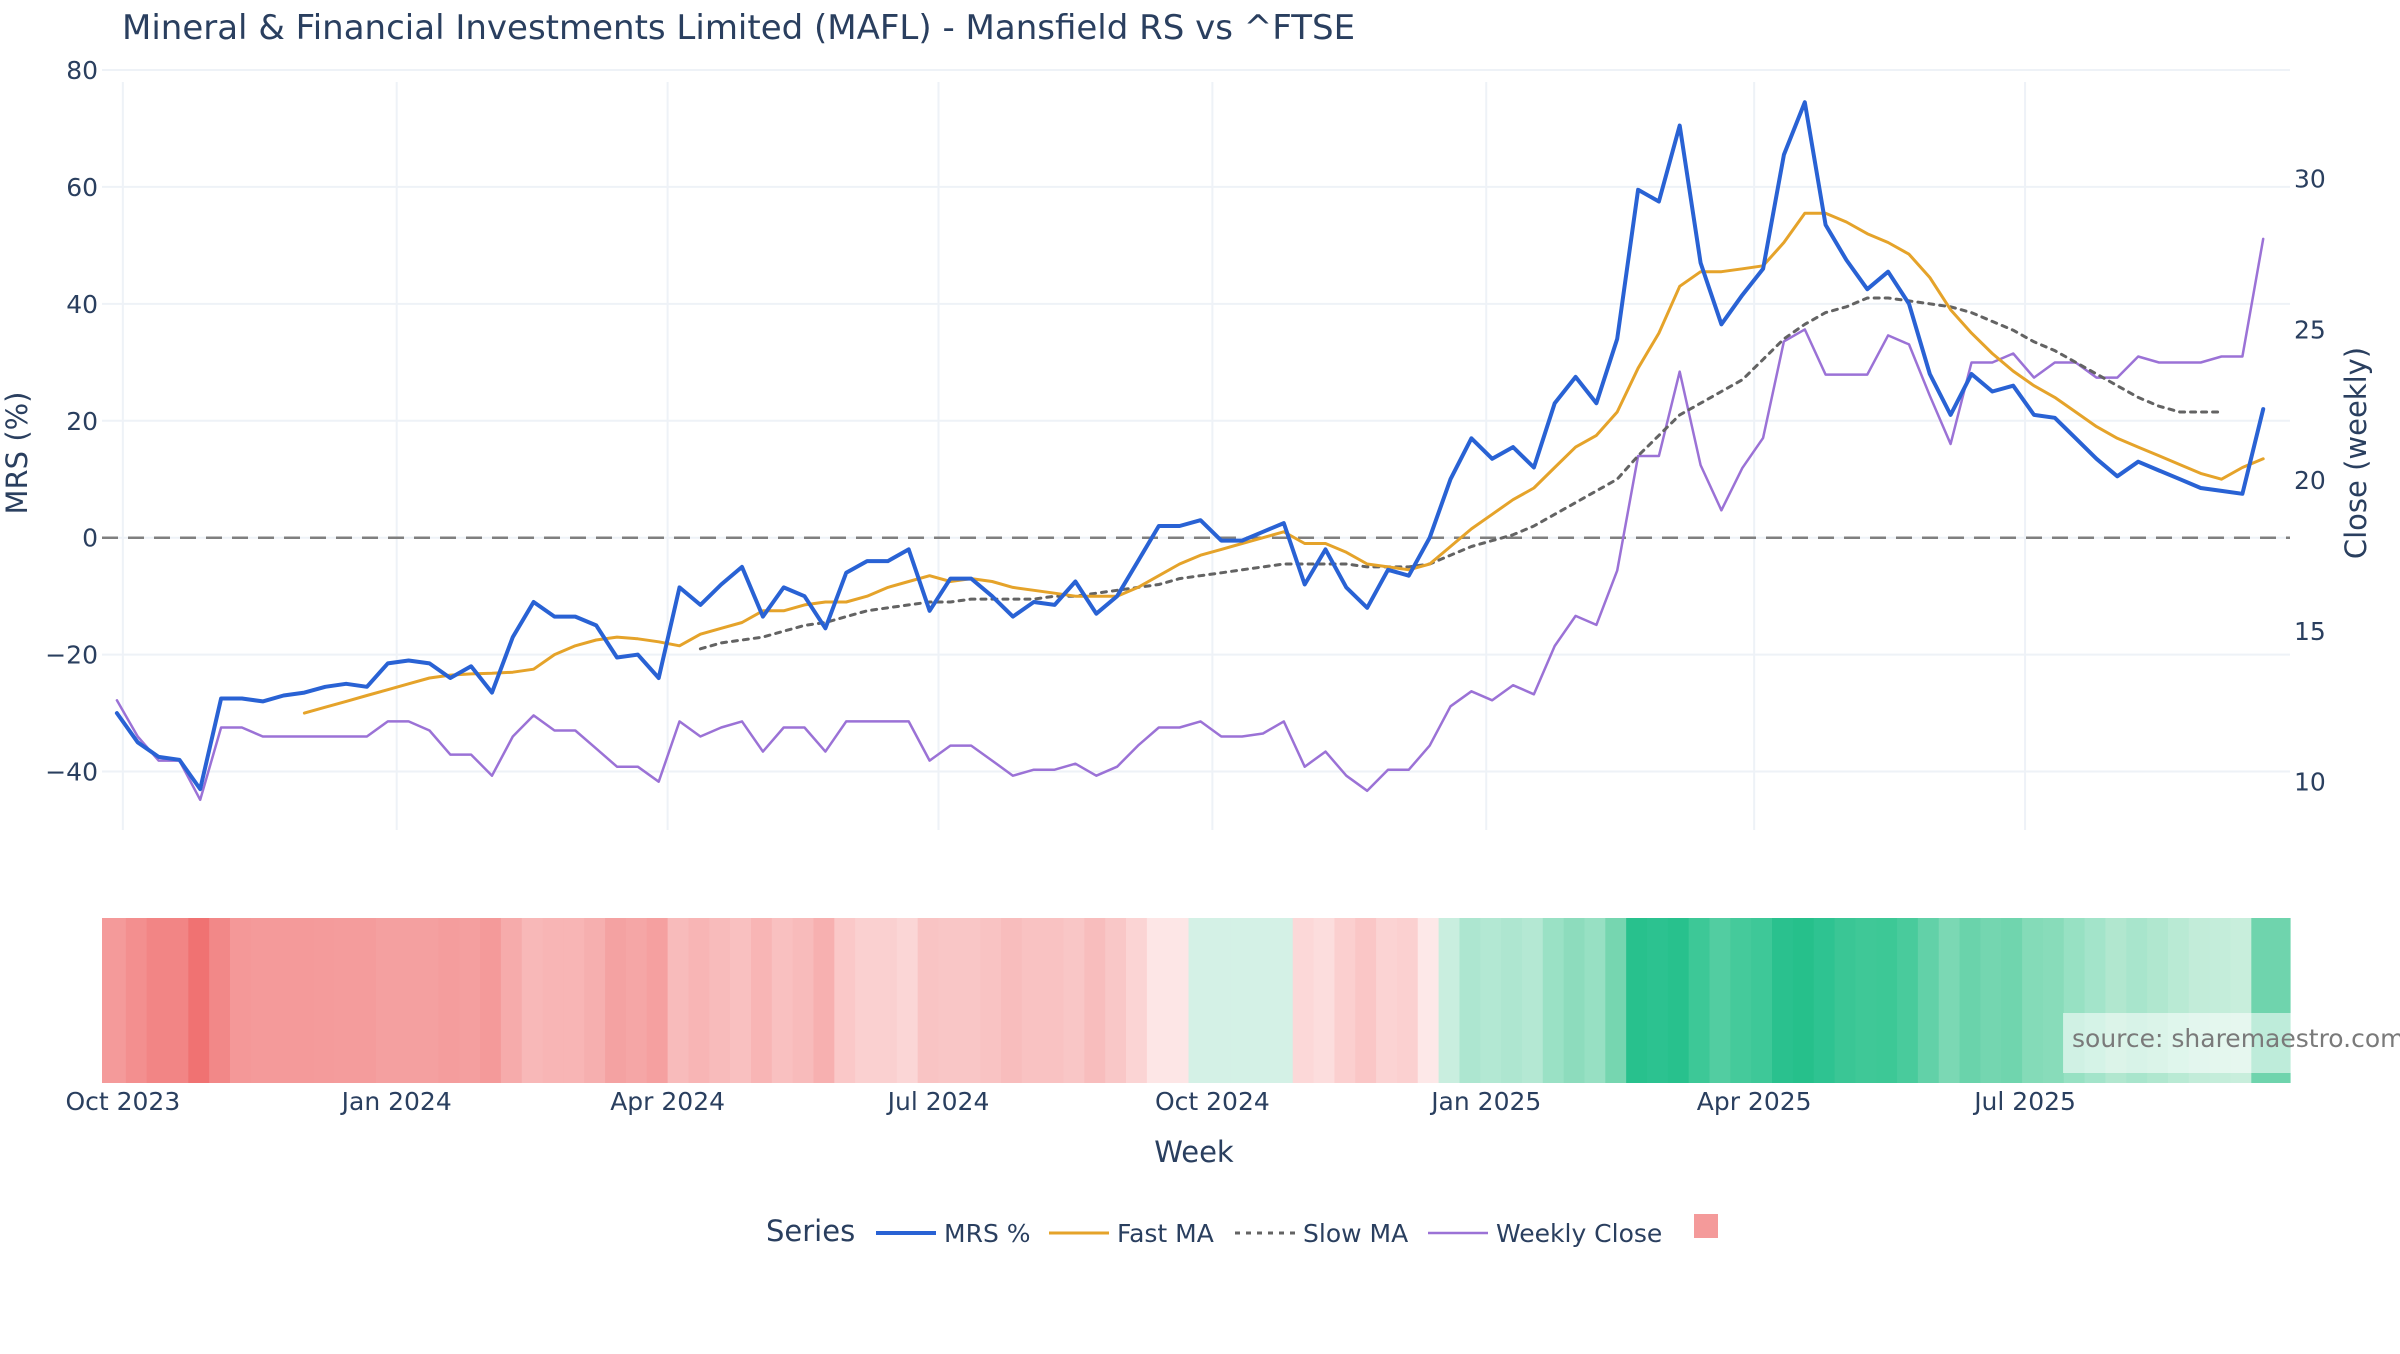 The image size is (2400, 1354). Describe the element at coordinates (2310, 480) in the screenshot. I see `y-right-tick-label: 20` at that location.